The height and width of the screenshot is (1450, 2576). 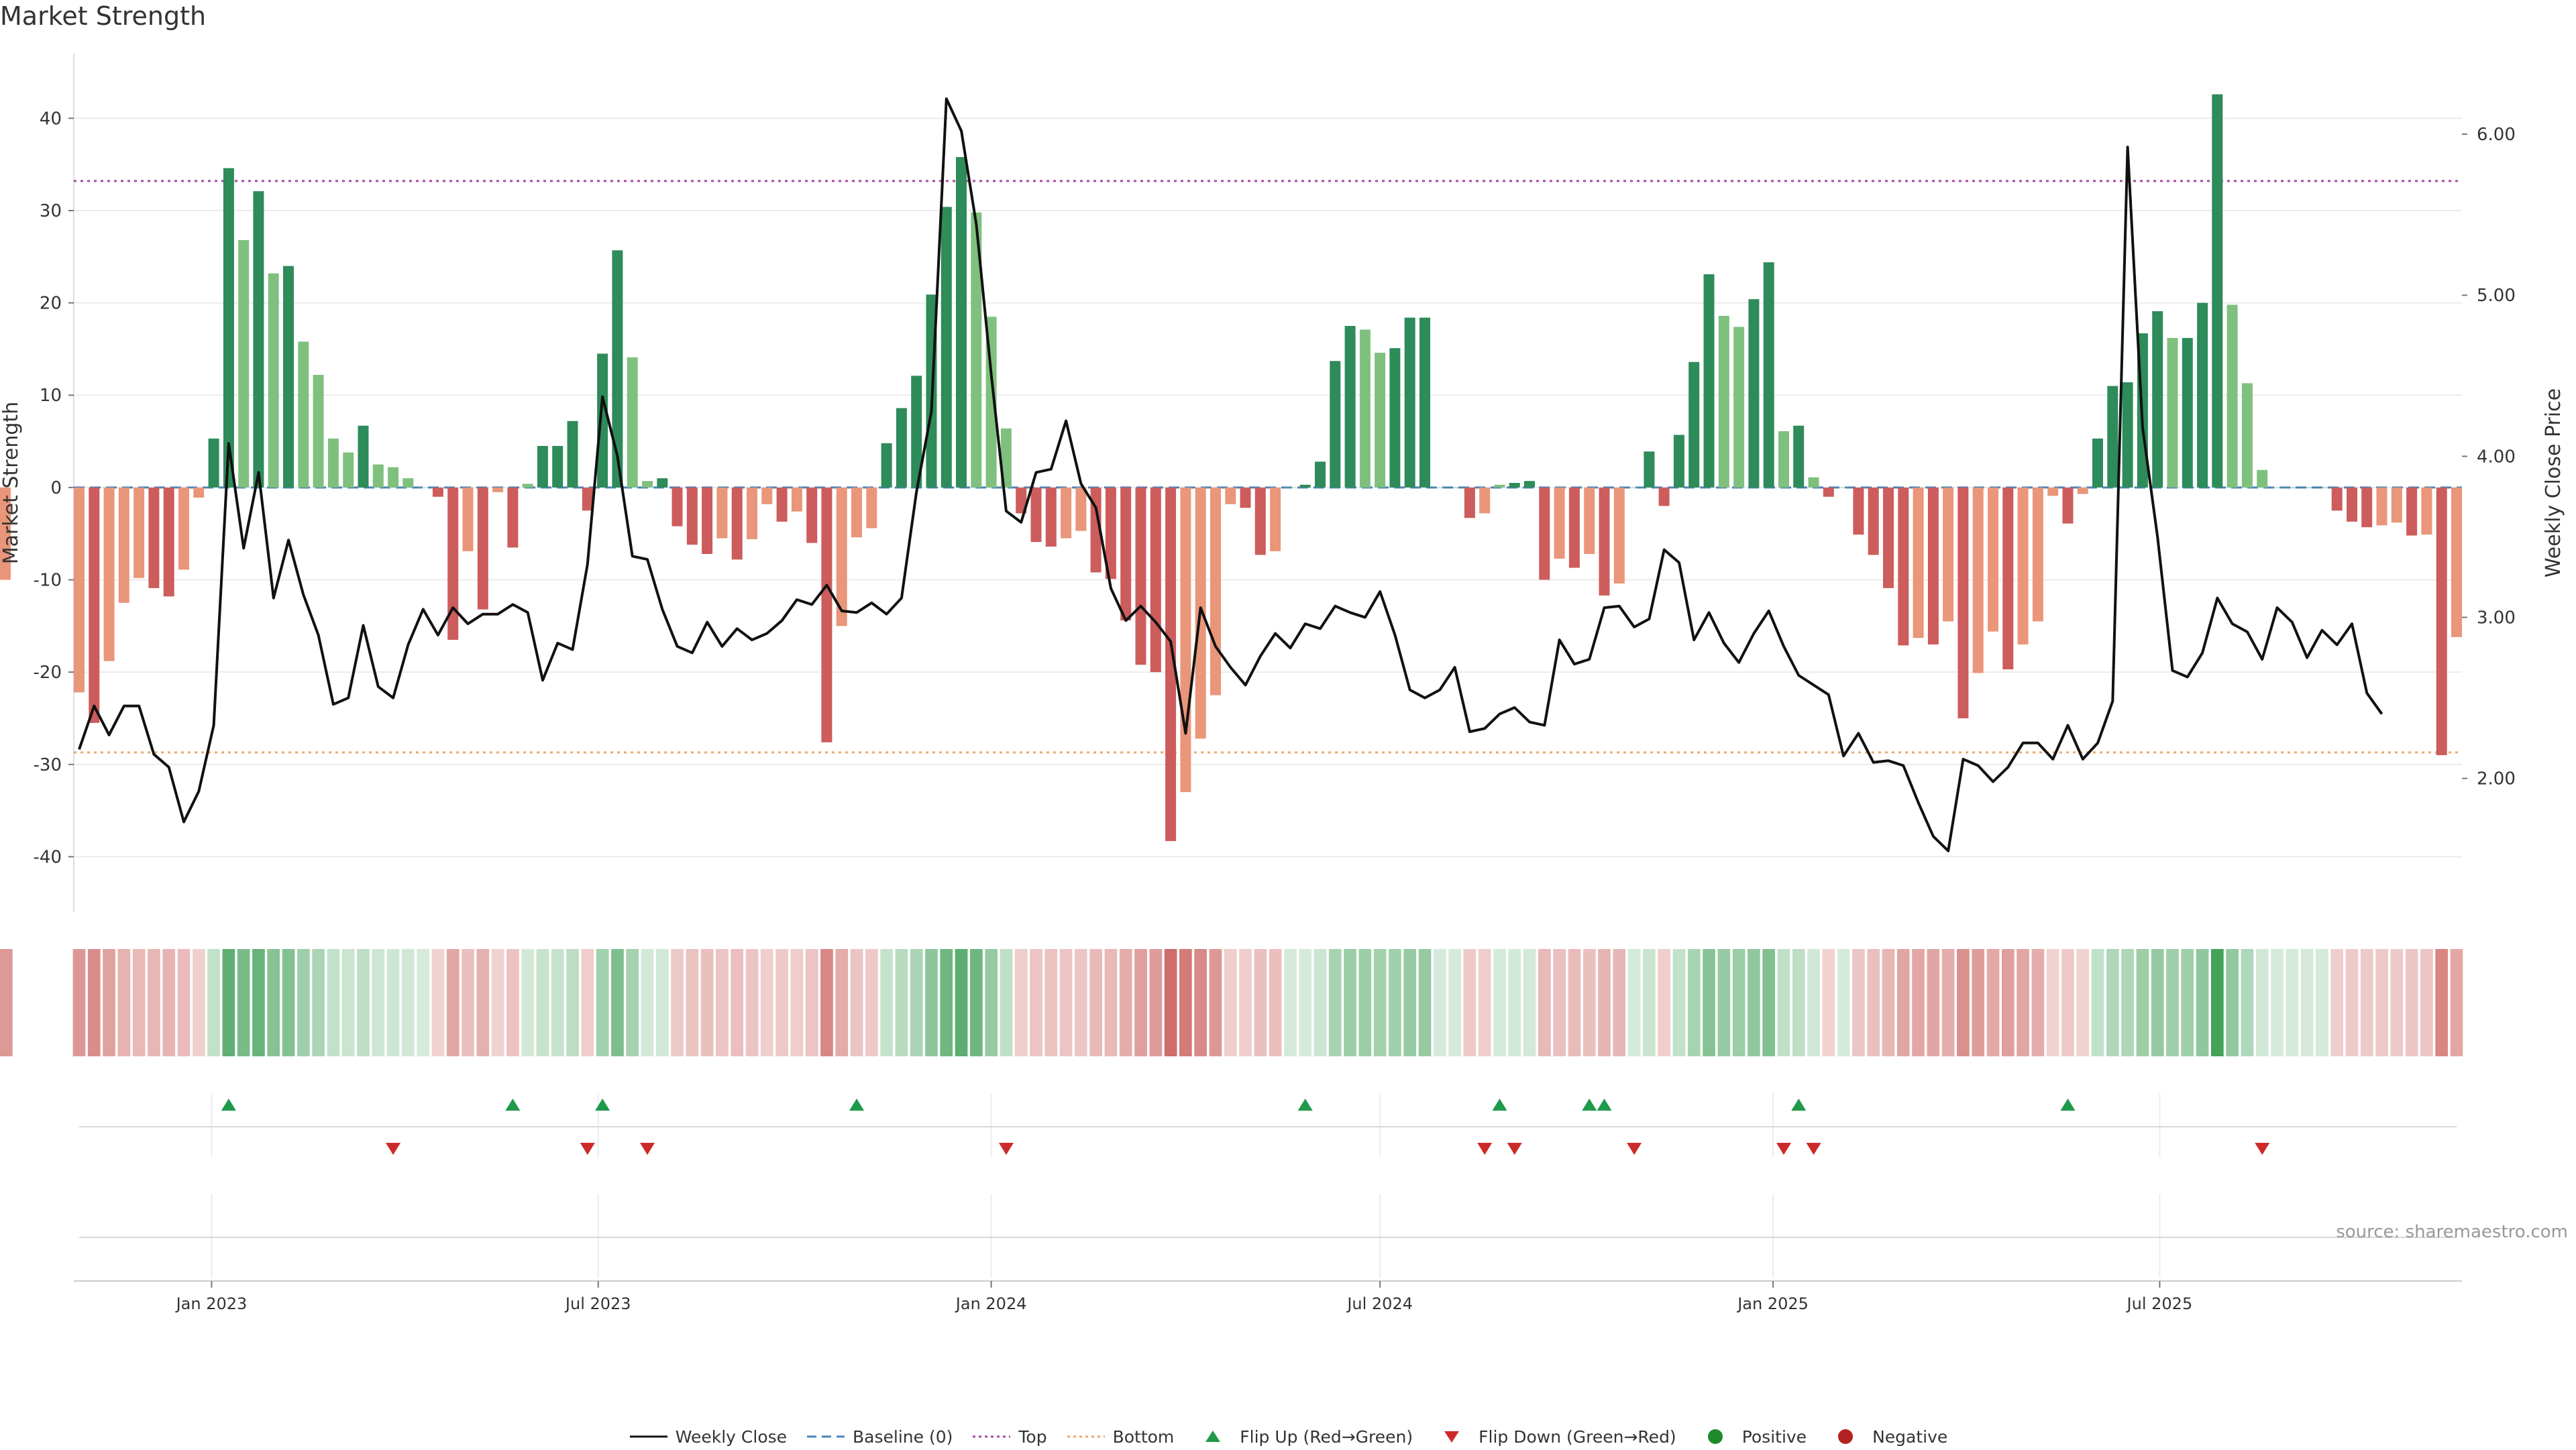 What do you see at coordinates (1231, 1002) in the screenshot?
I see `heat-strip` at bounding box center [1231, 1002].